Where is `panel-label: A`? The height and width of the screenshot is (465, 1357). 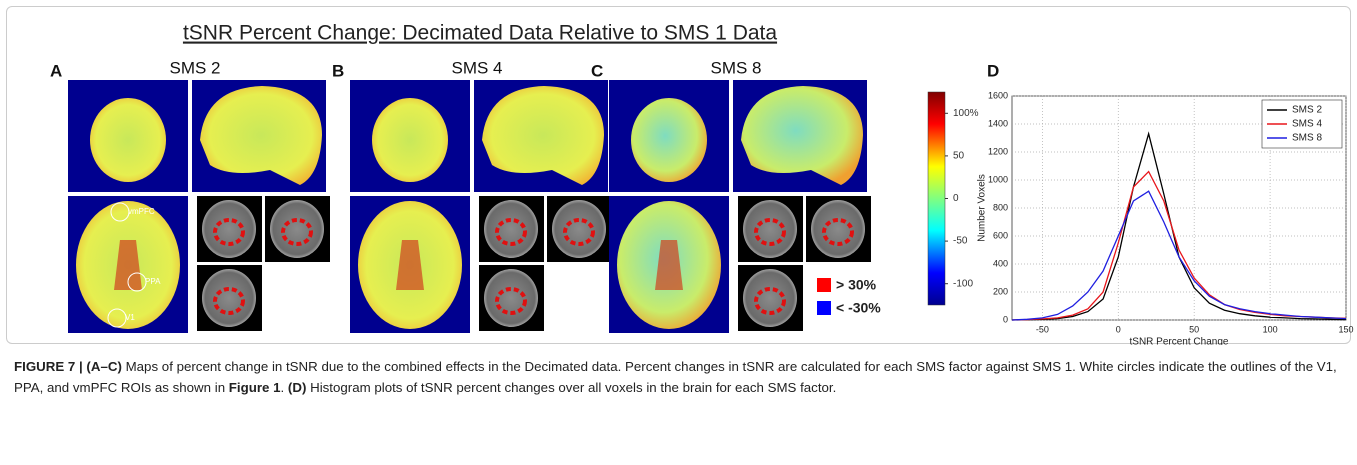
panel-label: A is located at coordinates (56, 70).